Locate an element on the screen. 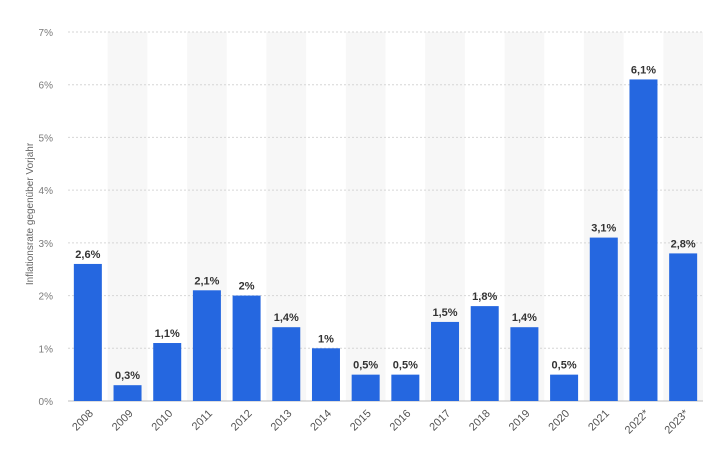 This screenshot has height=453, width=715. data-label: 2,6% is located at coordinates (87, 255).